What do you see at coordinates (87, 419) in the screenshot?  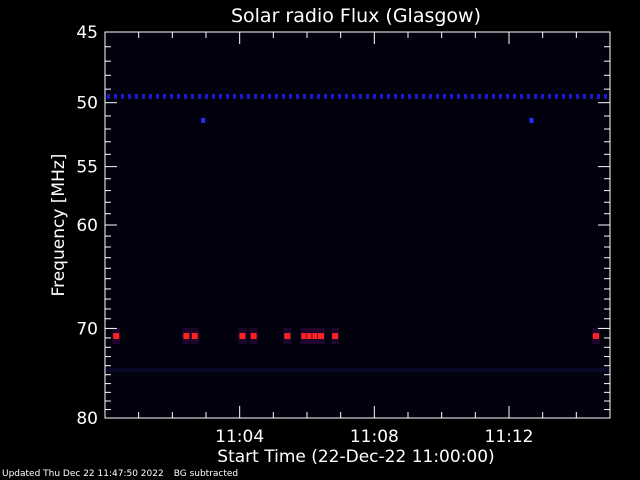 I see `y-tick-label: 80` at bounding box center [87, 419].